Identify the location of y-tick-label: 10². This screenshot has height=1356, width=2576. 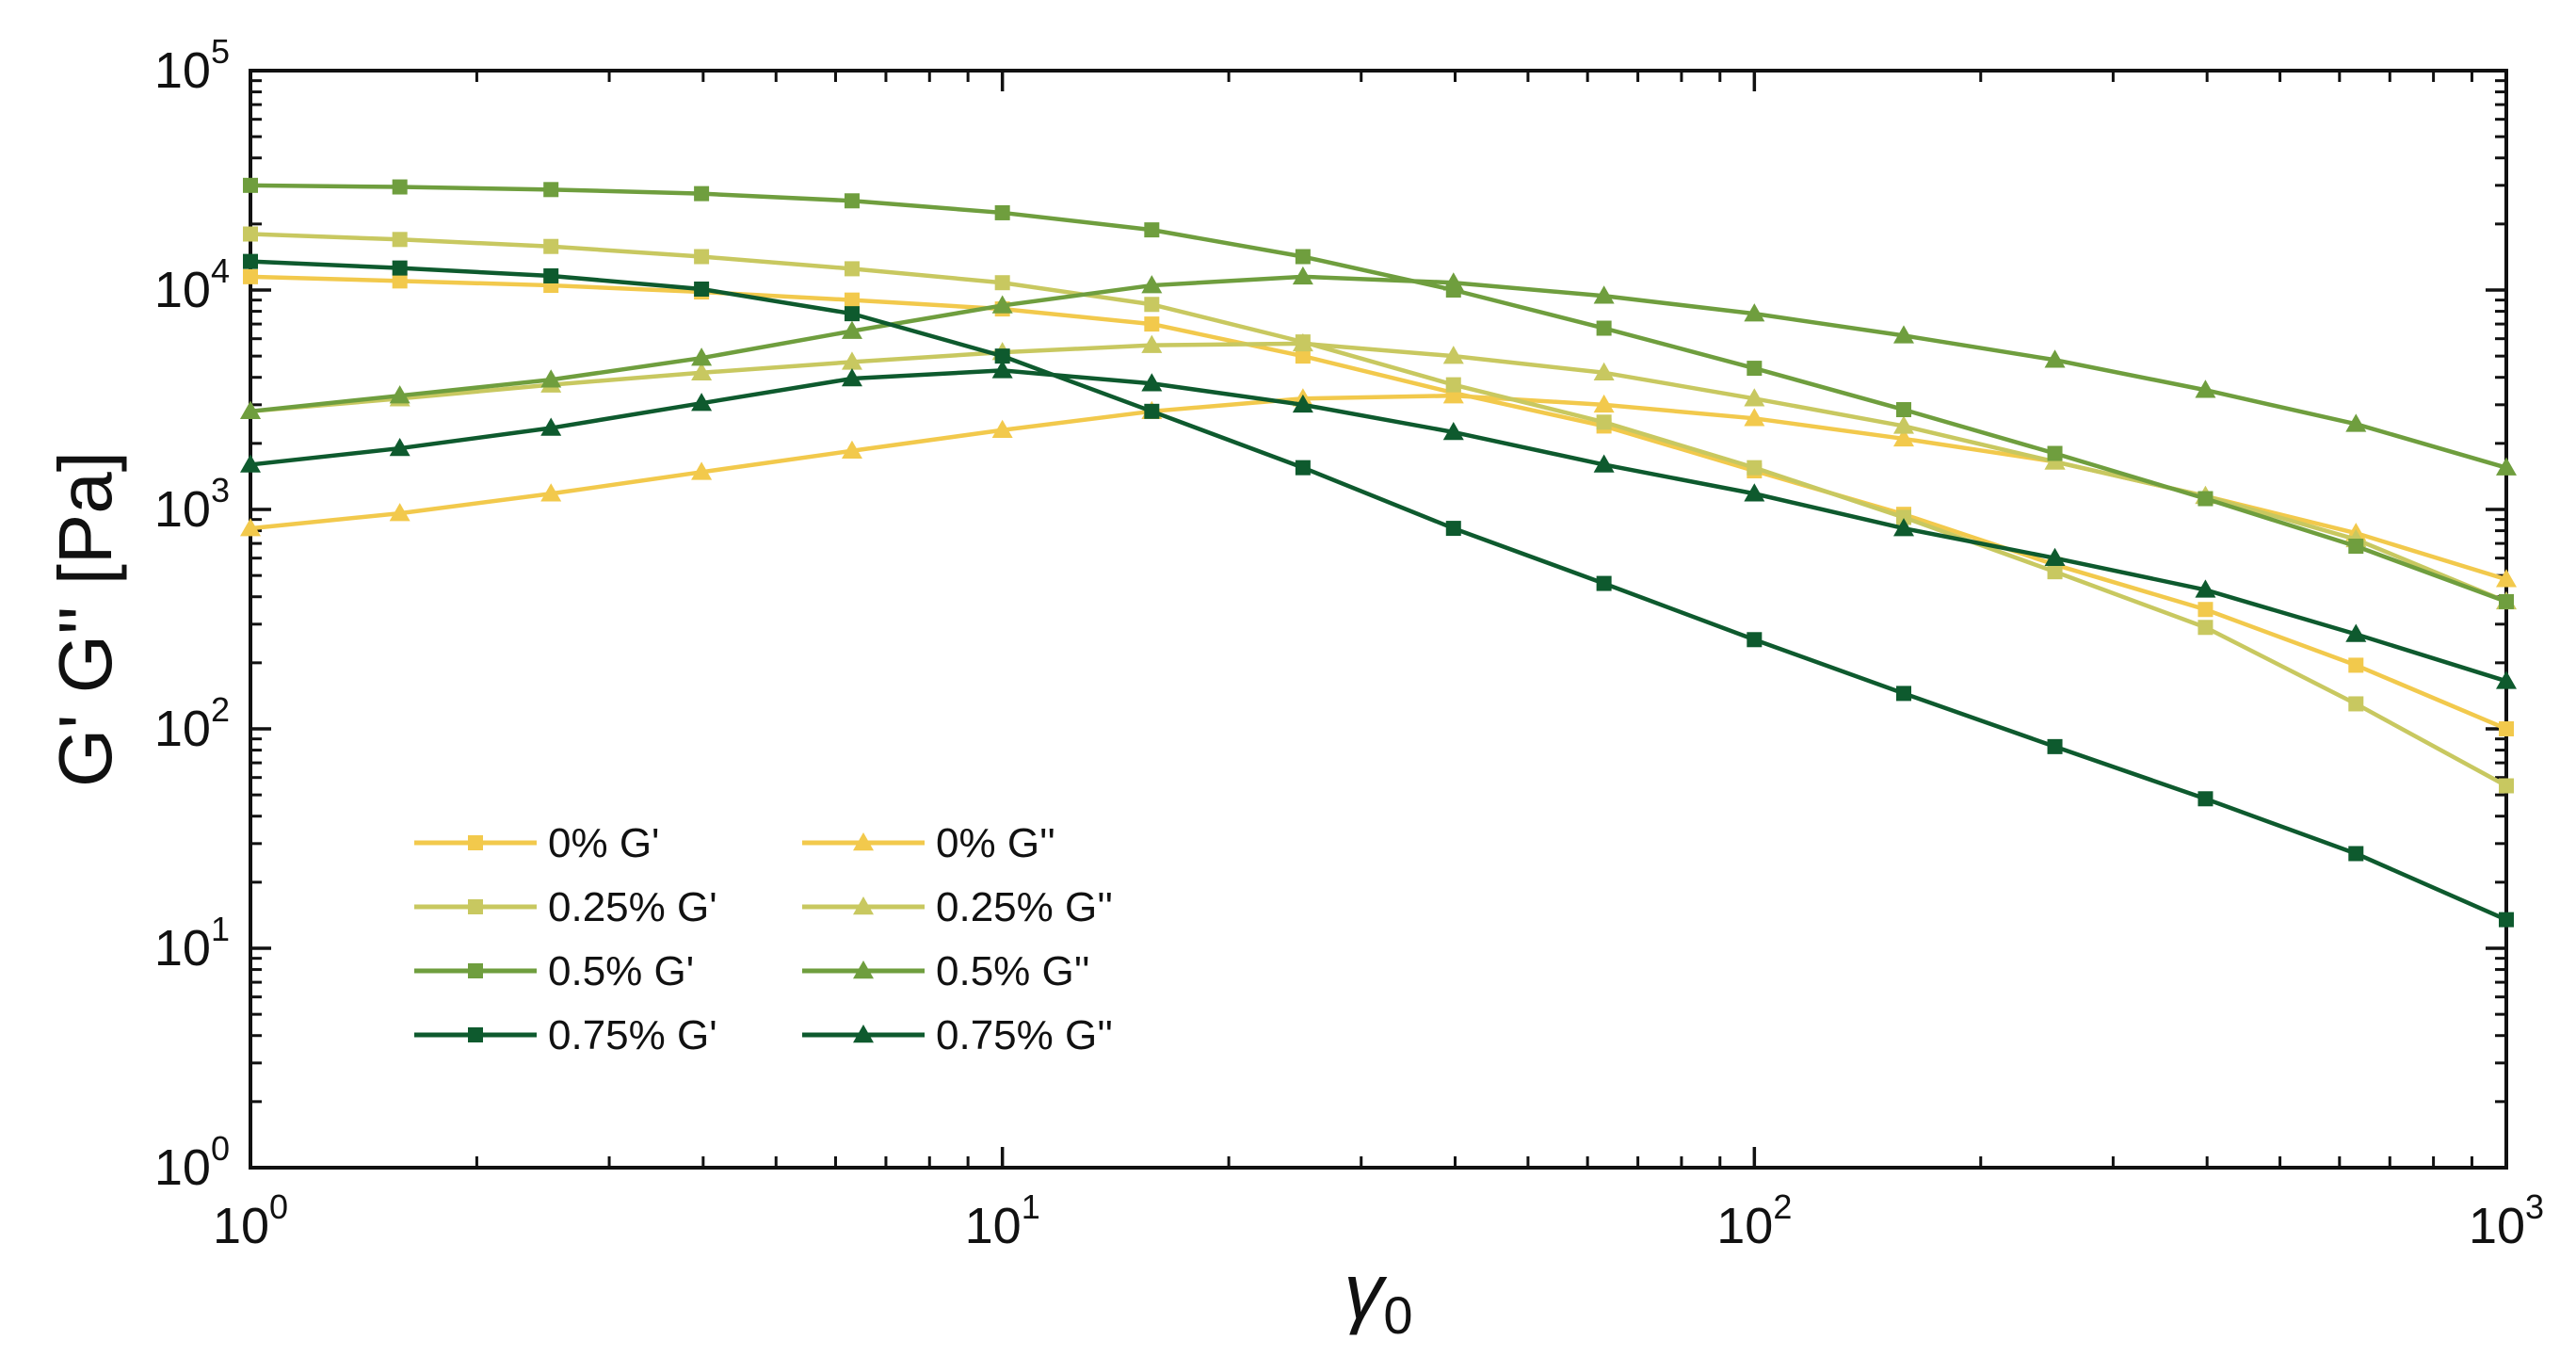
(192, 723).